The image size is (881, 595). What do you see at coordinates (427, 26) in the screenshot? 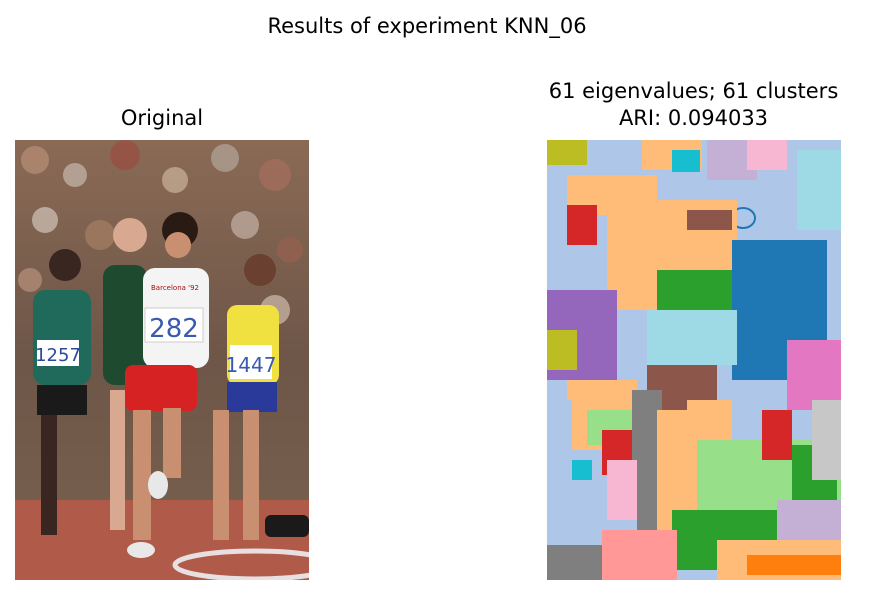
I see `figure-suptitle: Results of experiment KNN_06` at bounding box center [427, 26].